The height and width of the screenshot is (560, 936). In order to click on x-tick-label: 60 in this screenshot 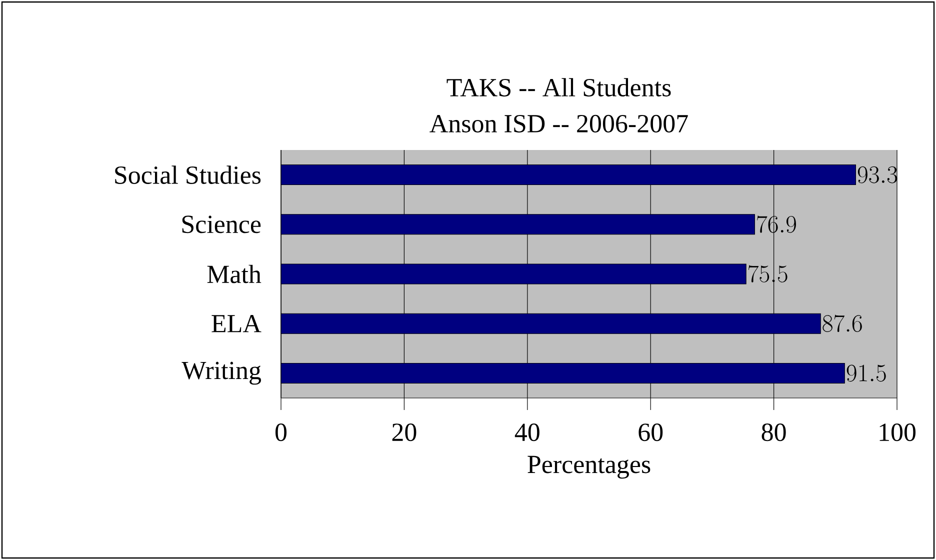, I will do `click(650, 433)`.